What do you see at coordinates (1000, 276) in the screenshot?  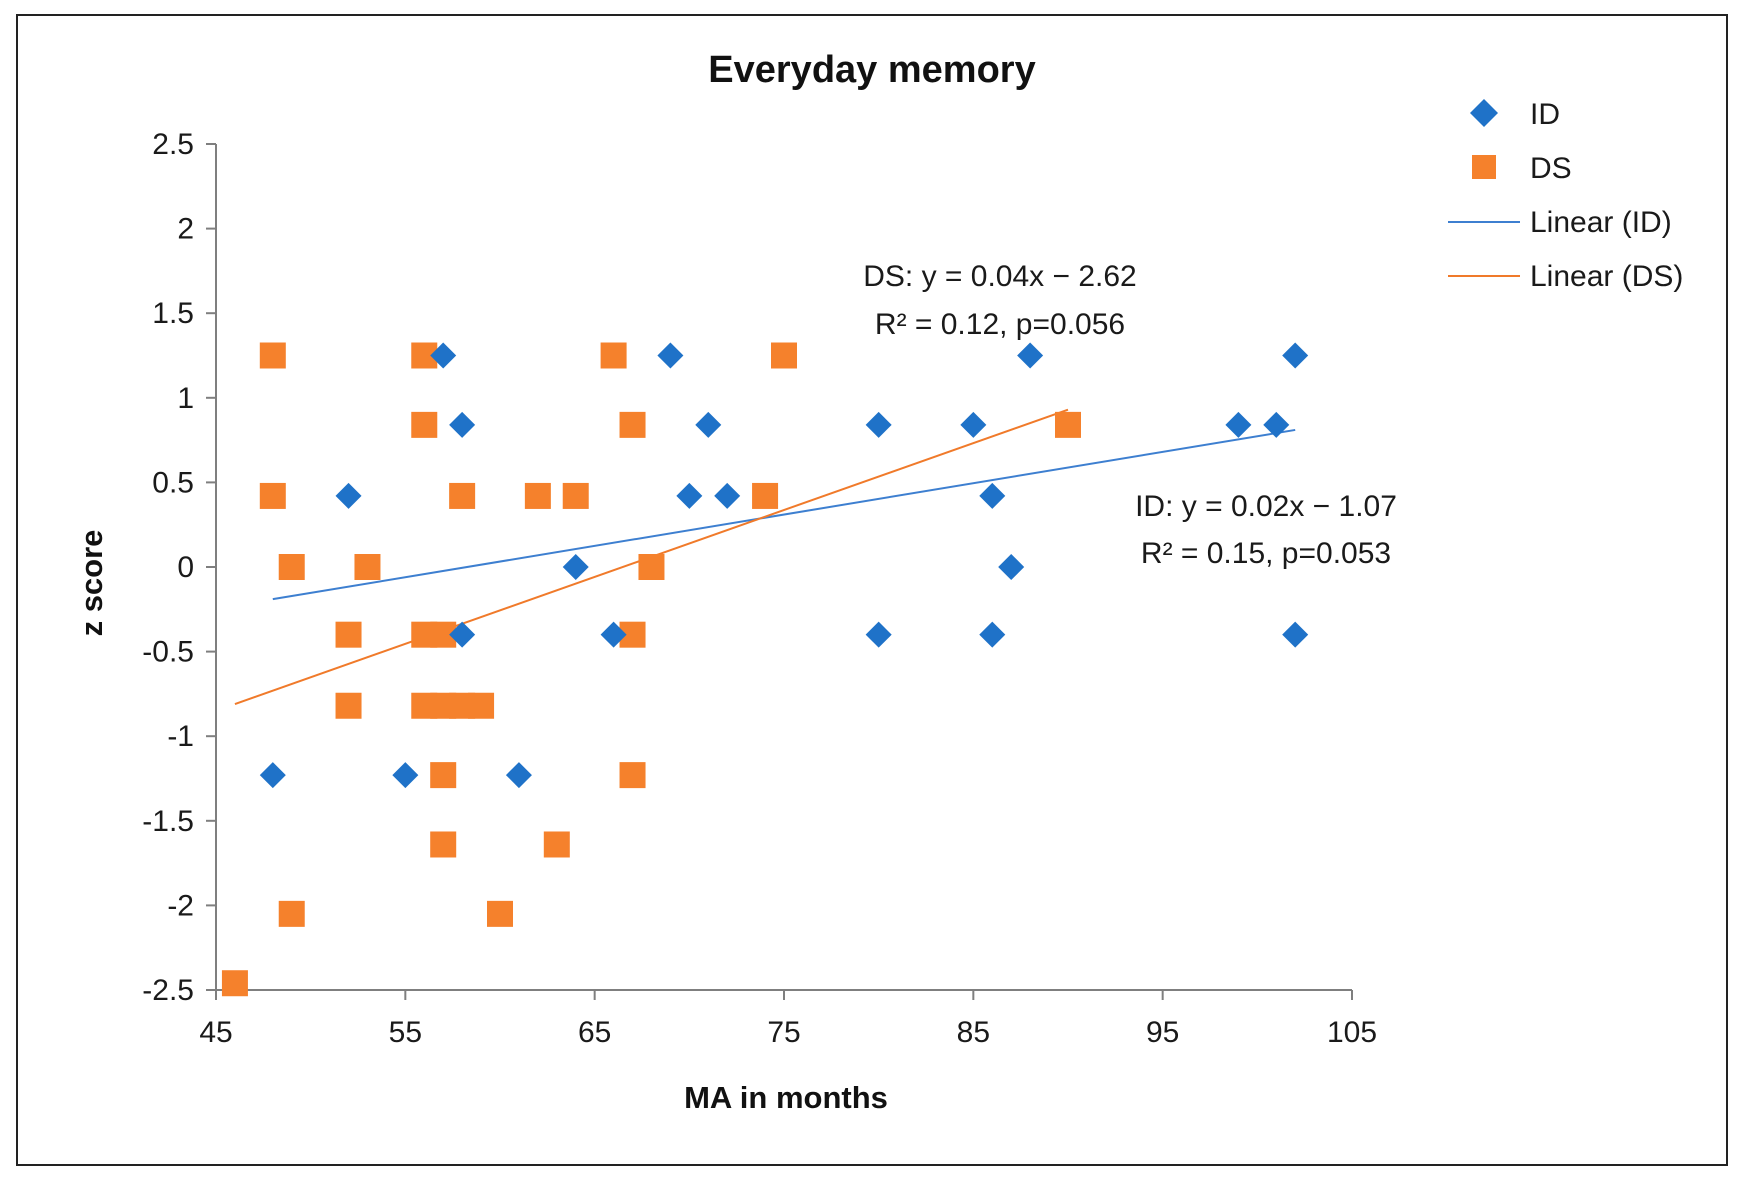 I see `ds-equation-text: DS: y = 0.04x − 2.62` at bounding box center [1000, 276].